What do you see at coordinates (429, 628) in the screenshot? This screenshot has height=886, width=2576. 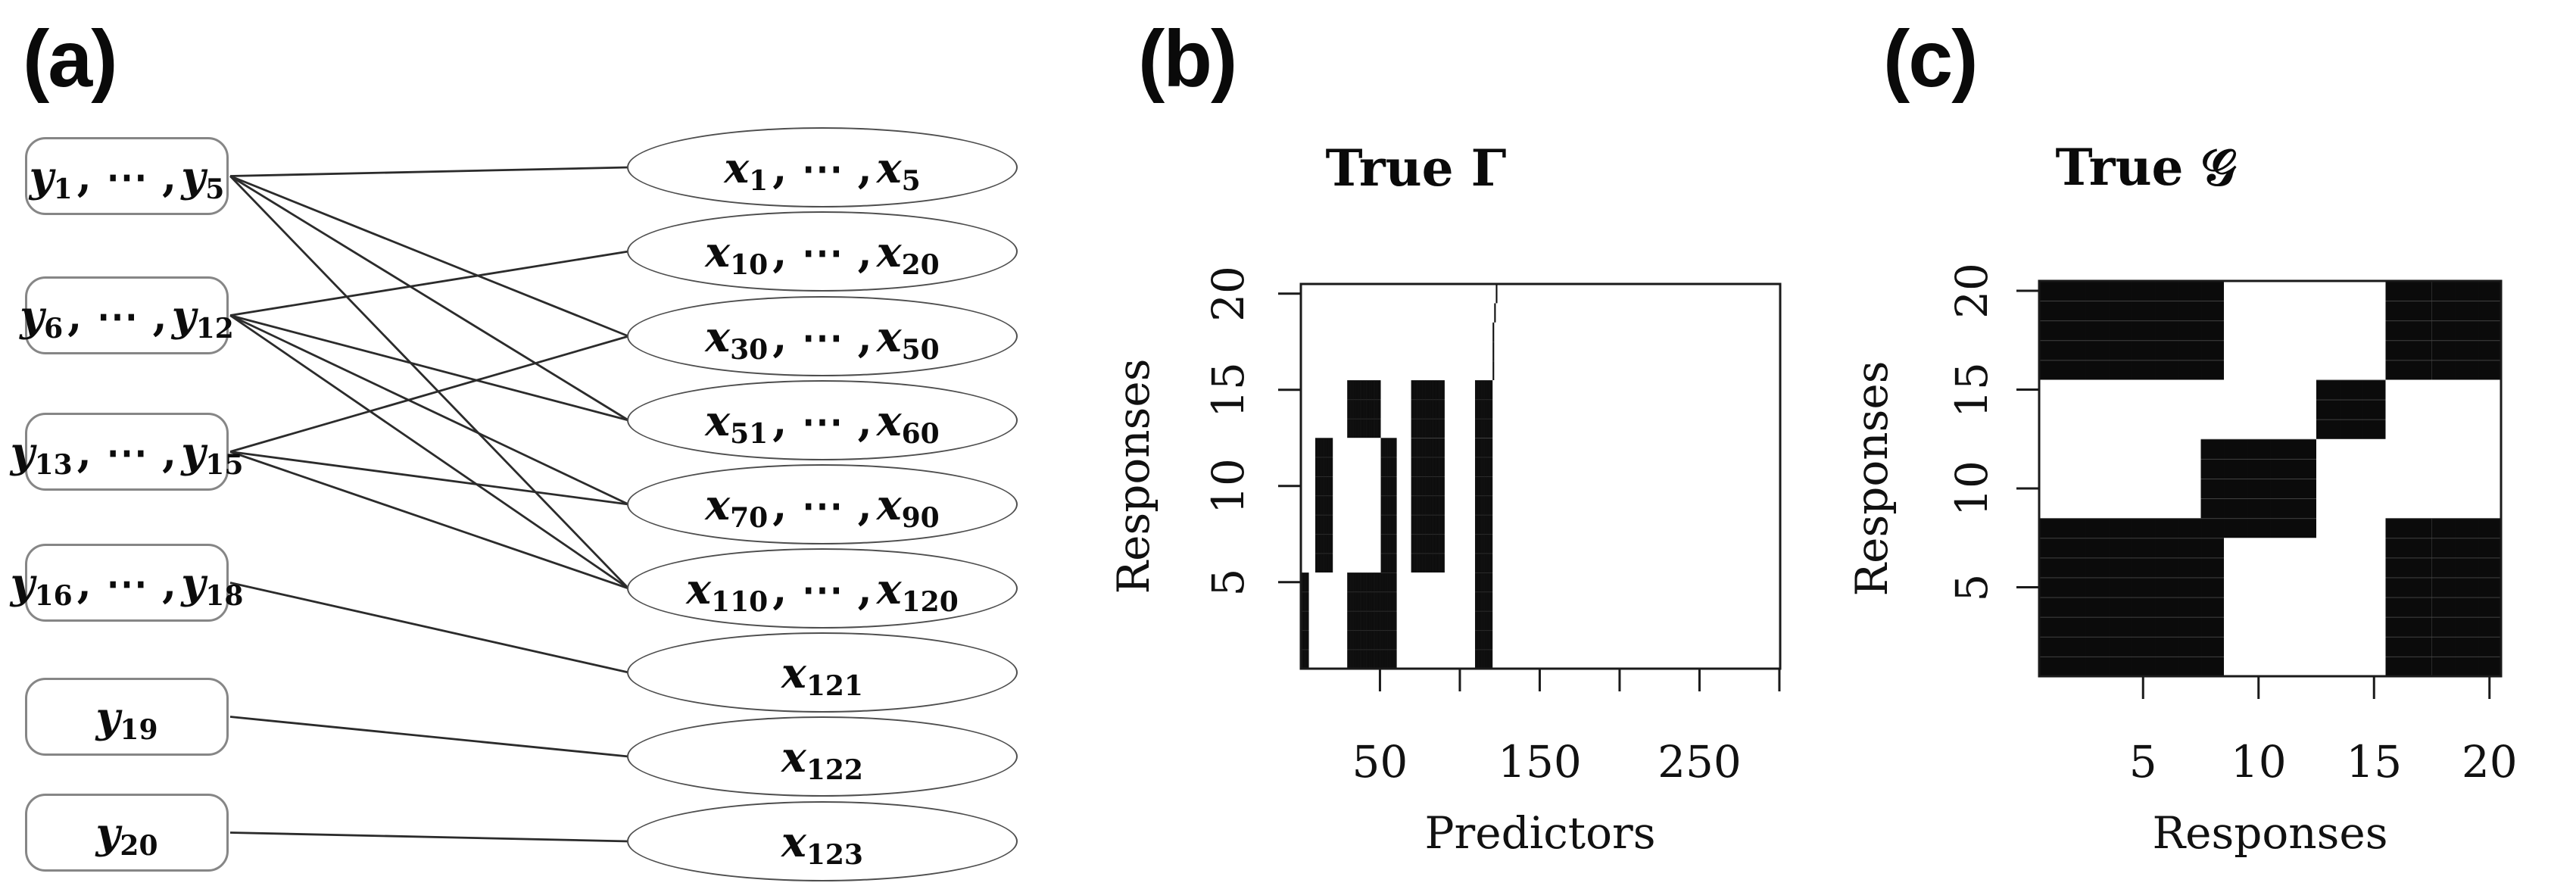 I see `edge-y16-18-x121` at bounding box center [429, 628].